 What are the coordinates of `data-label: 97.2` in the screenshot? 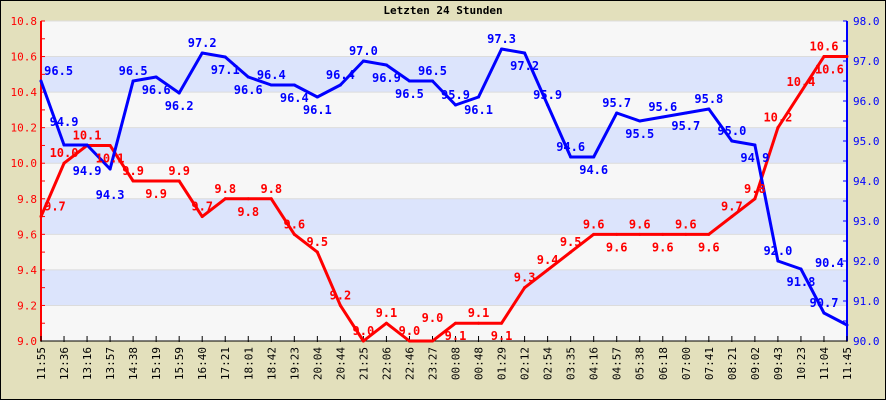 It's located at (524, 66).